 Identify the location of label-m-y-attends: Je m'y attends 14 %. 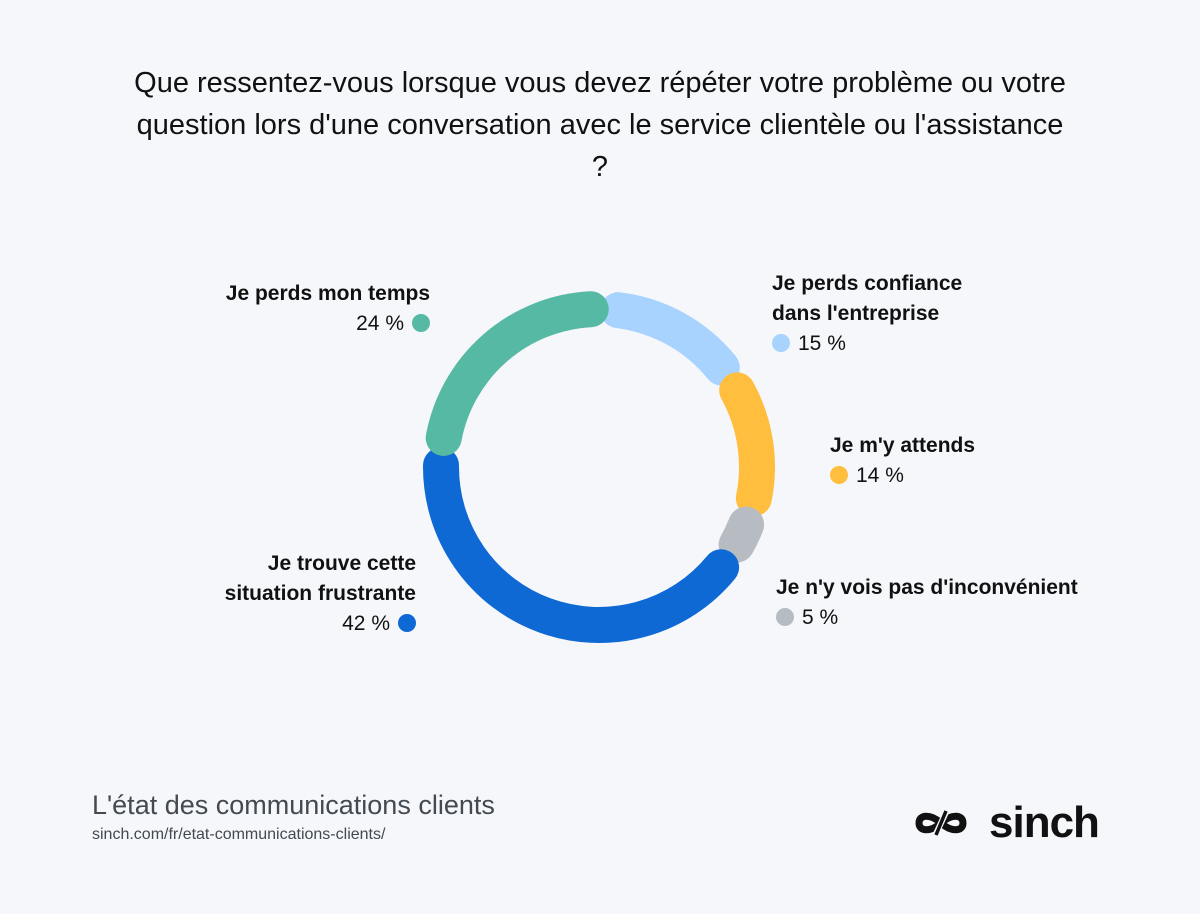
(902, 461).